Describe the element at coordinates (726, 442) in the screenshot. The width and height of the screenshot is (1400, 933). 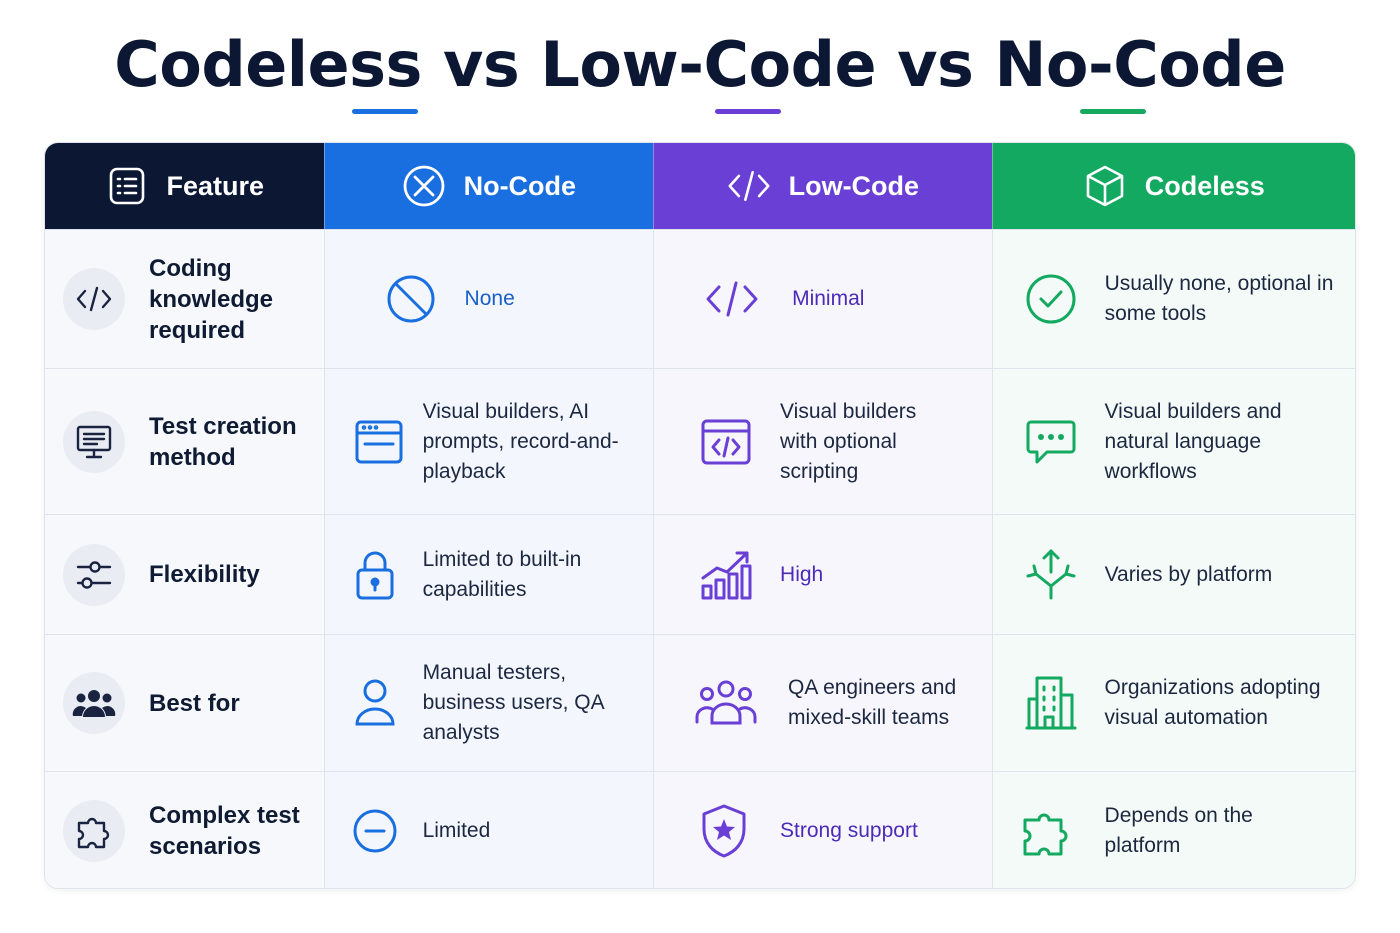
I see `code-window-icon` at that location.